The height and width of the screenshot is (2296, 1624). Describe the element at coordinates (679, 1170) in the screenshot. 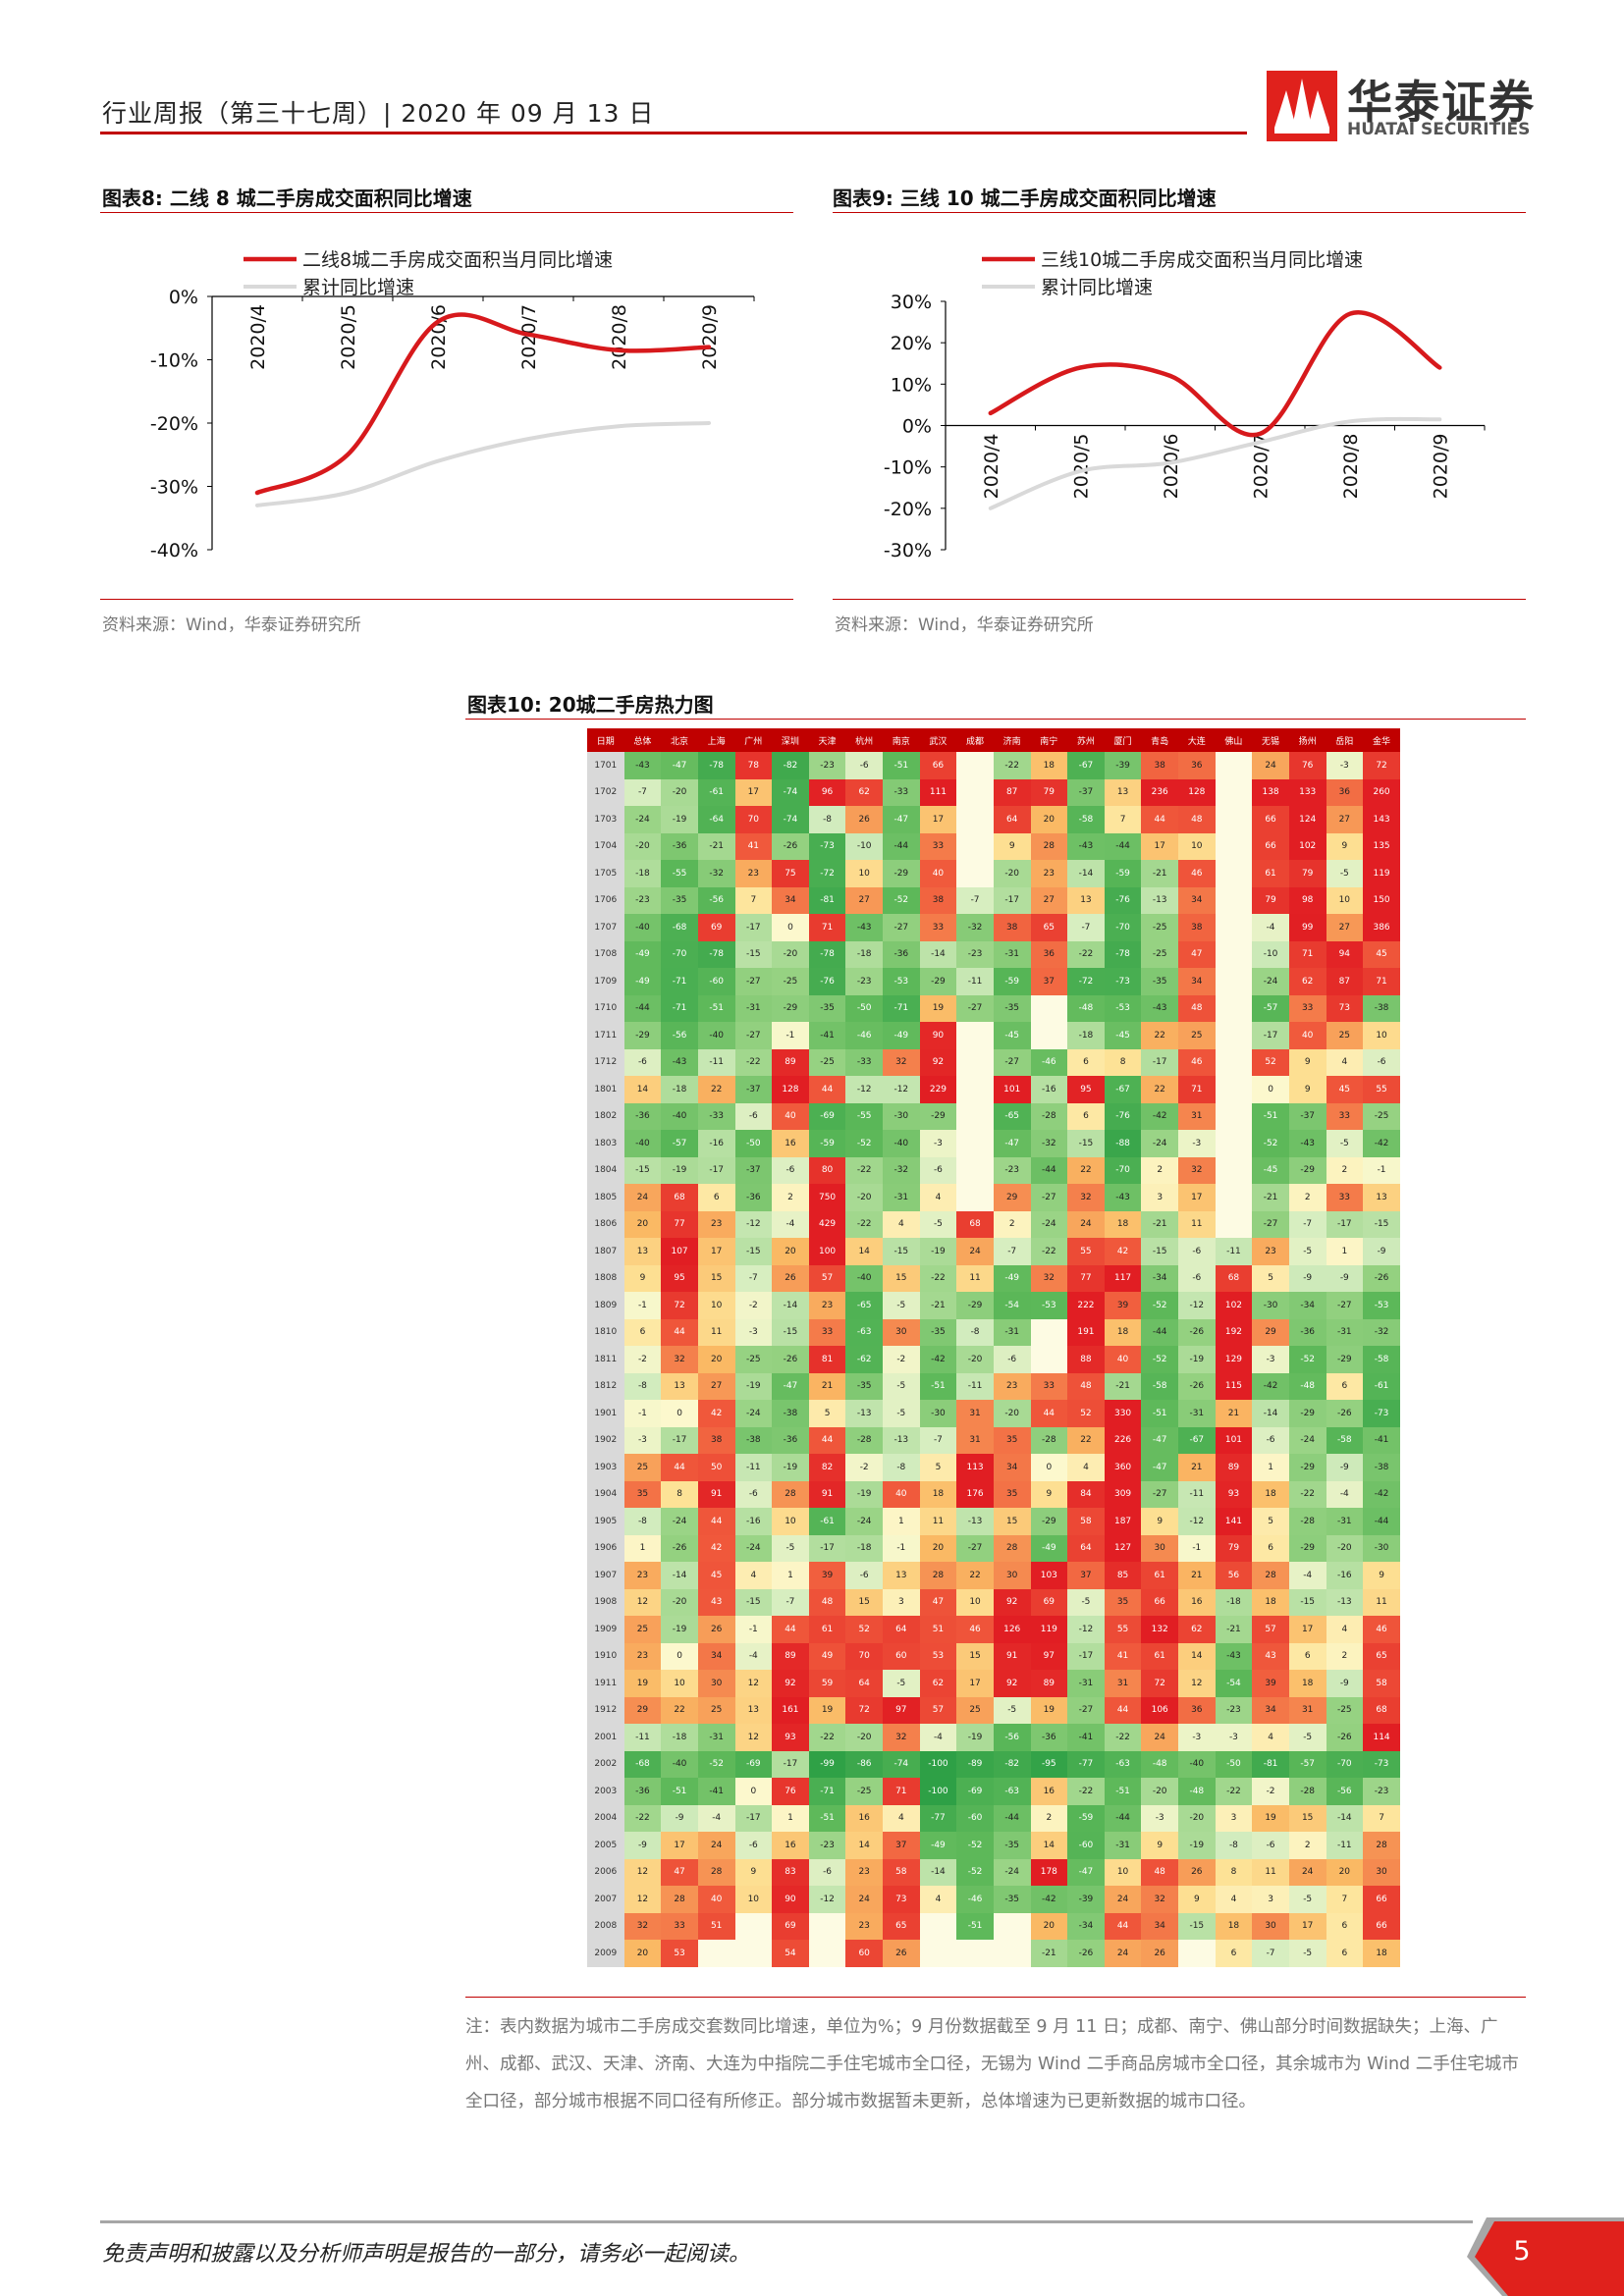

I see `heatmap-cell: -19` at that location.